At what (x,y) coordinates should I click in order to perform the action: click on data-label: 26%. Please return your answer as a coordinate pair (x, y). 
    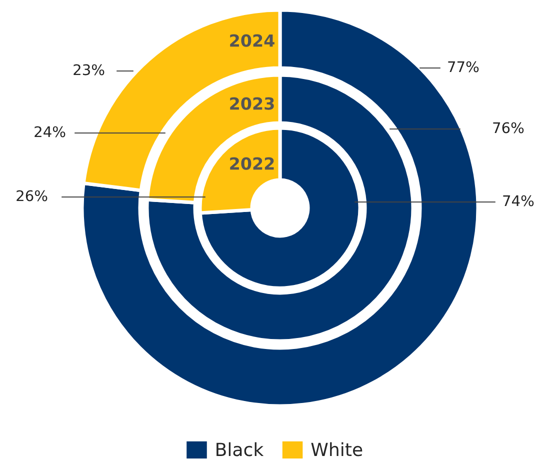
    Looking at the image, I should click on (32, 196).